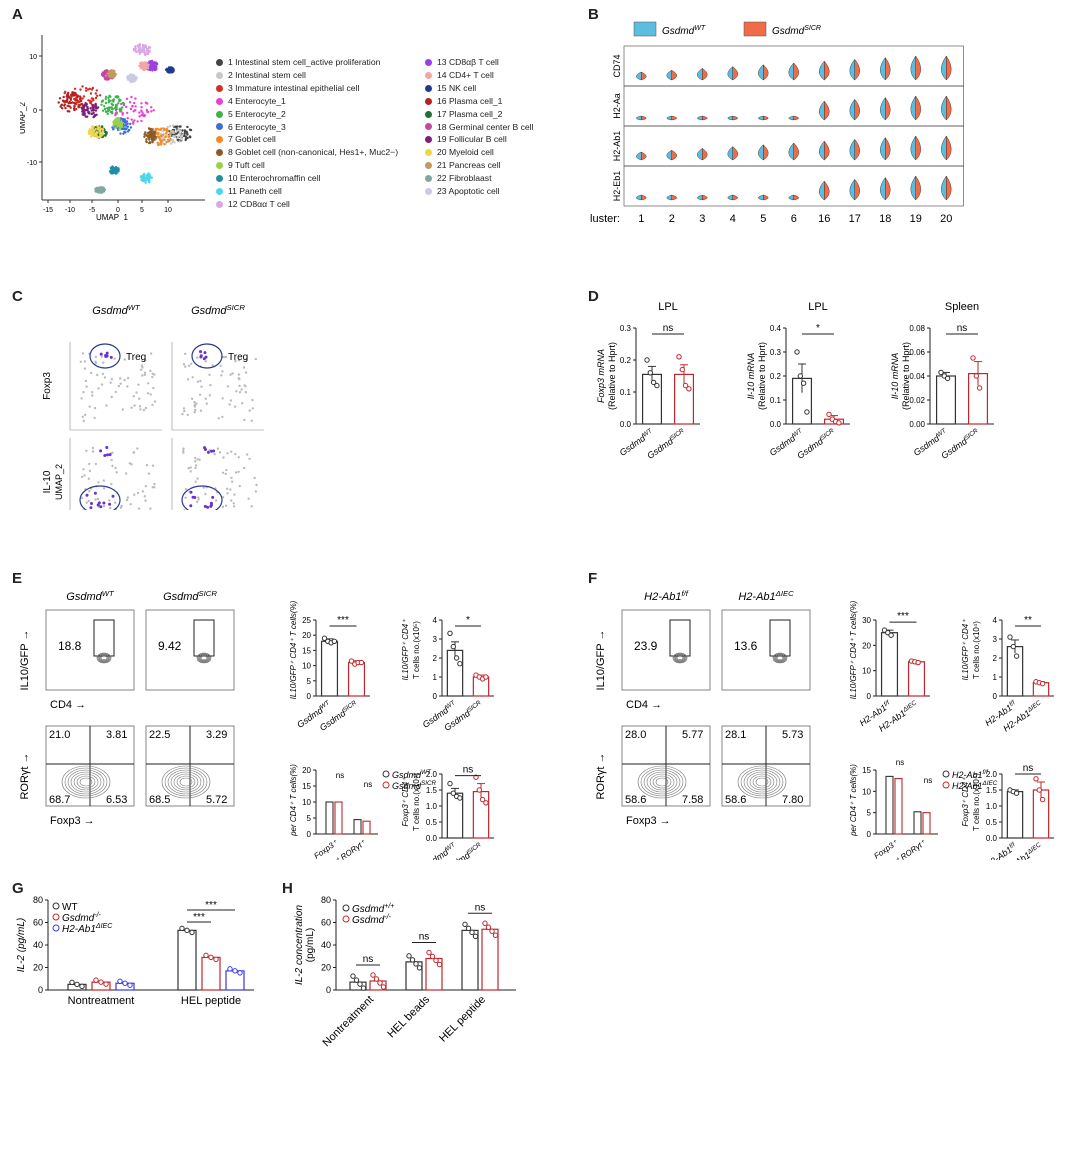 This screenshot has height=1150, width=1080. I want to click on chart-title: LPL, so click(668, 307).